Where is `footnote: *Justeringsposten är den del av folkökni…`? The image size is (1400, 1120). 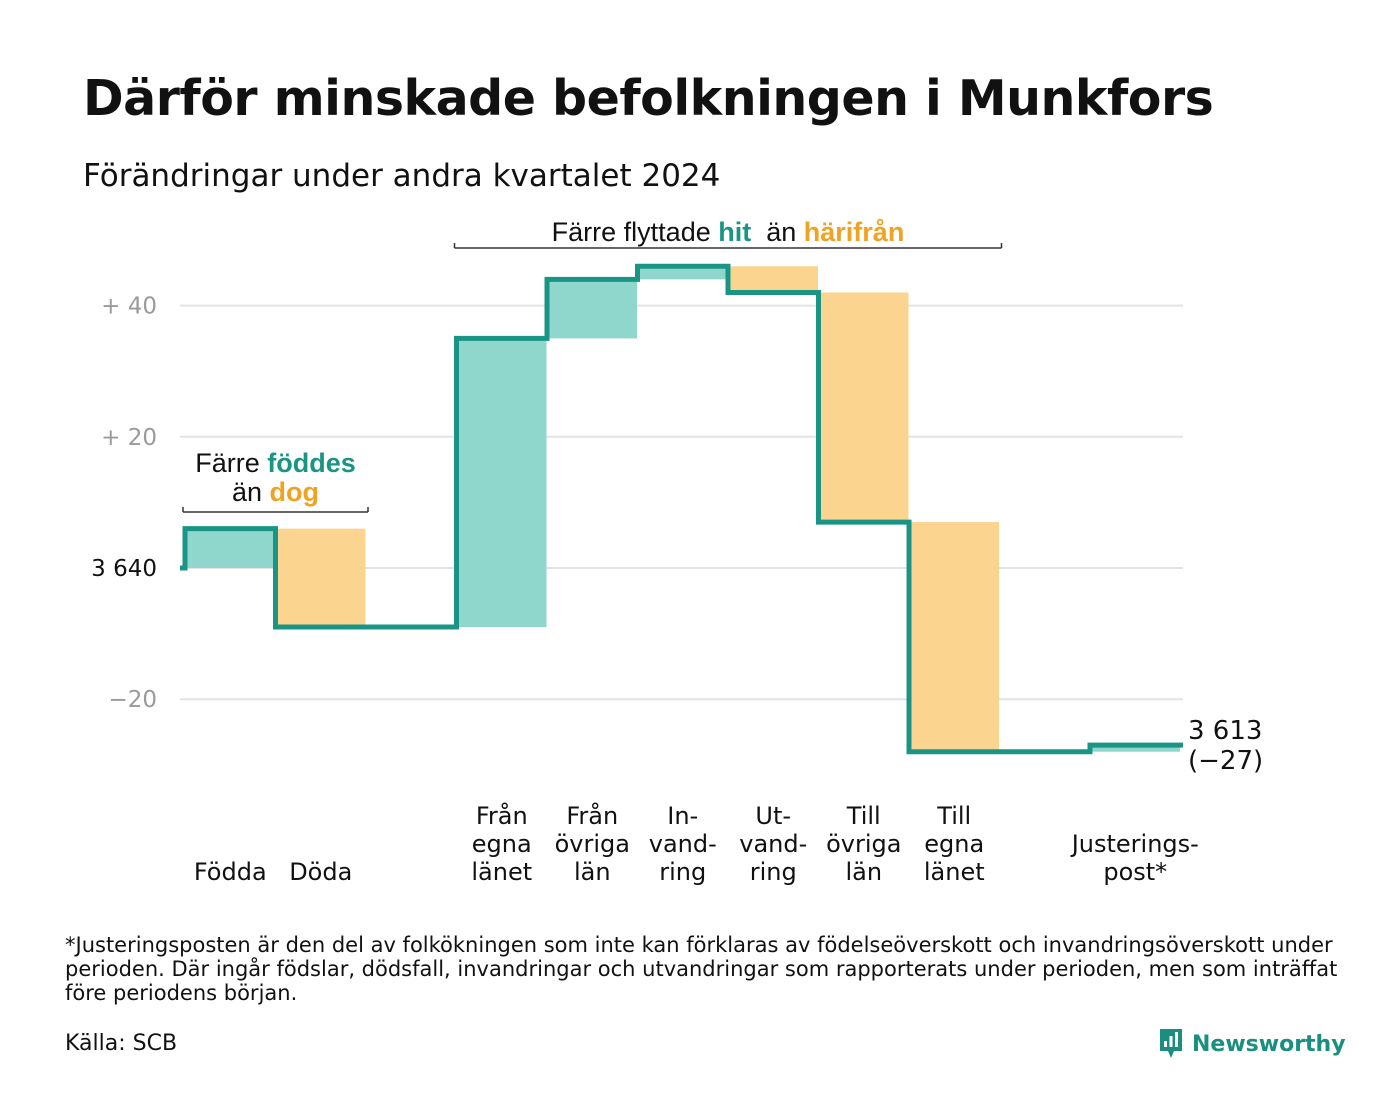 footnote: *Justeringsposten är den del av folkökni… is located at coordinates (701, 969).